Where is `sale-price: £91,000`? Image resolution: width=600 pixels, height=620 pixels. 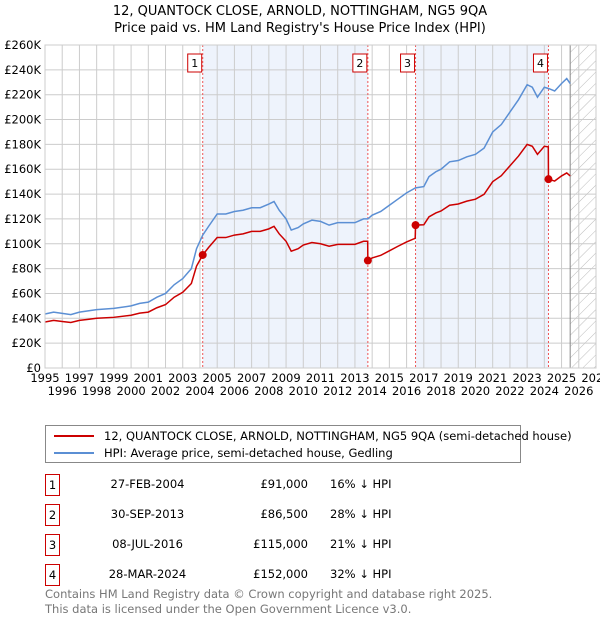 sale-price: £91,000 is located at coordinates (284, 484).